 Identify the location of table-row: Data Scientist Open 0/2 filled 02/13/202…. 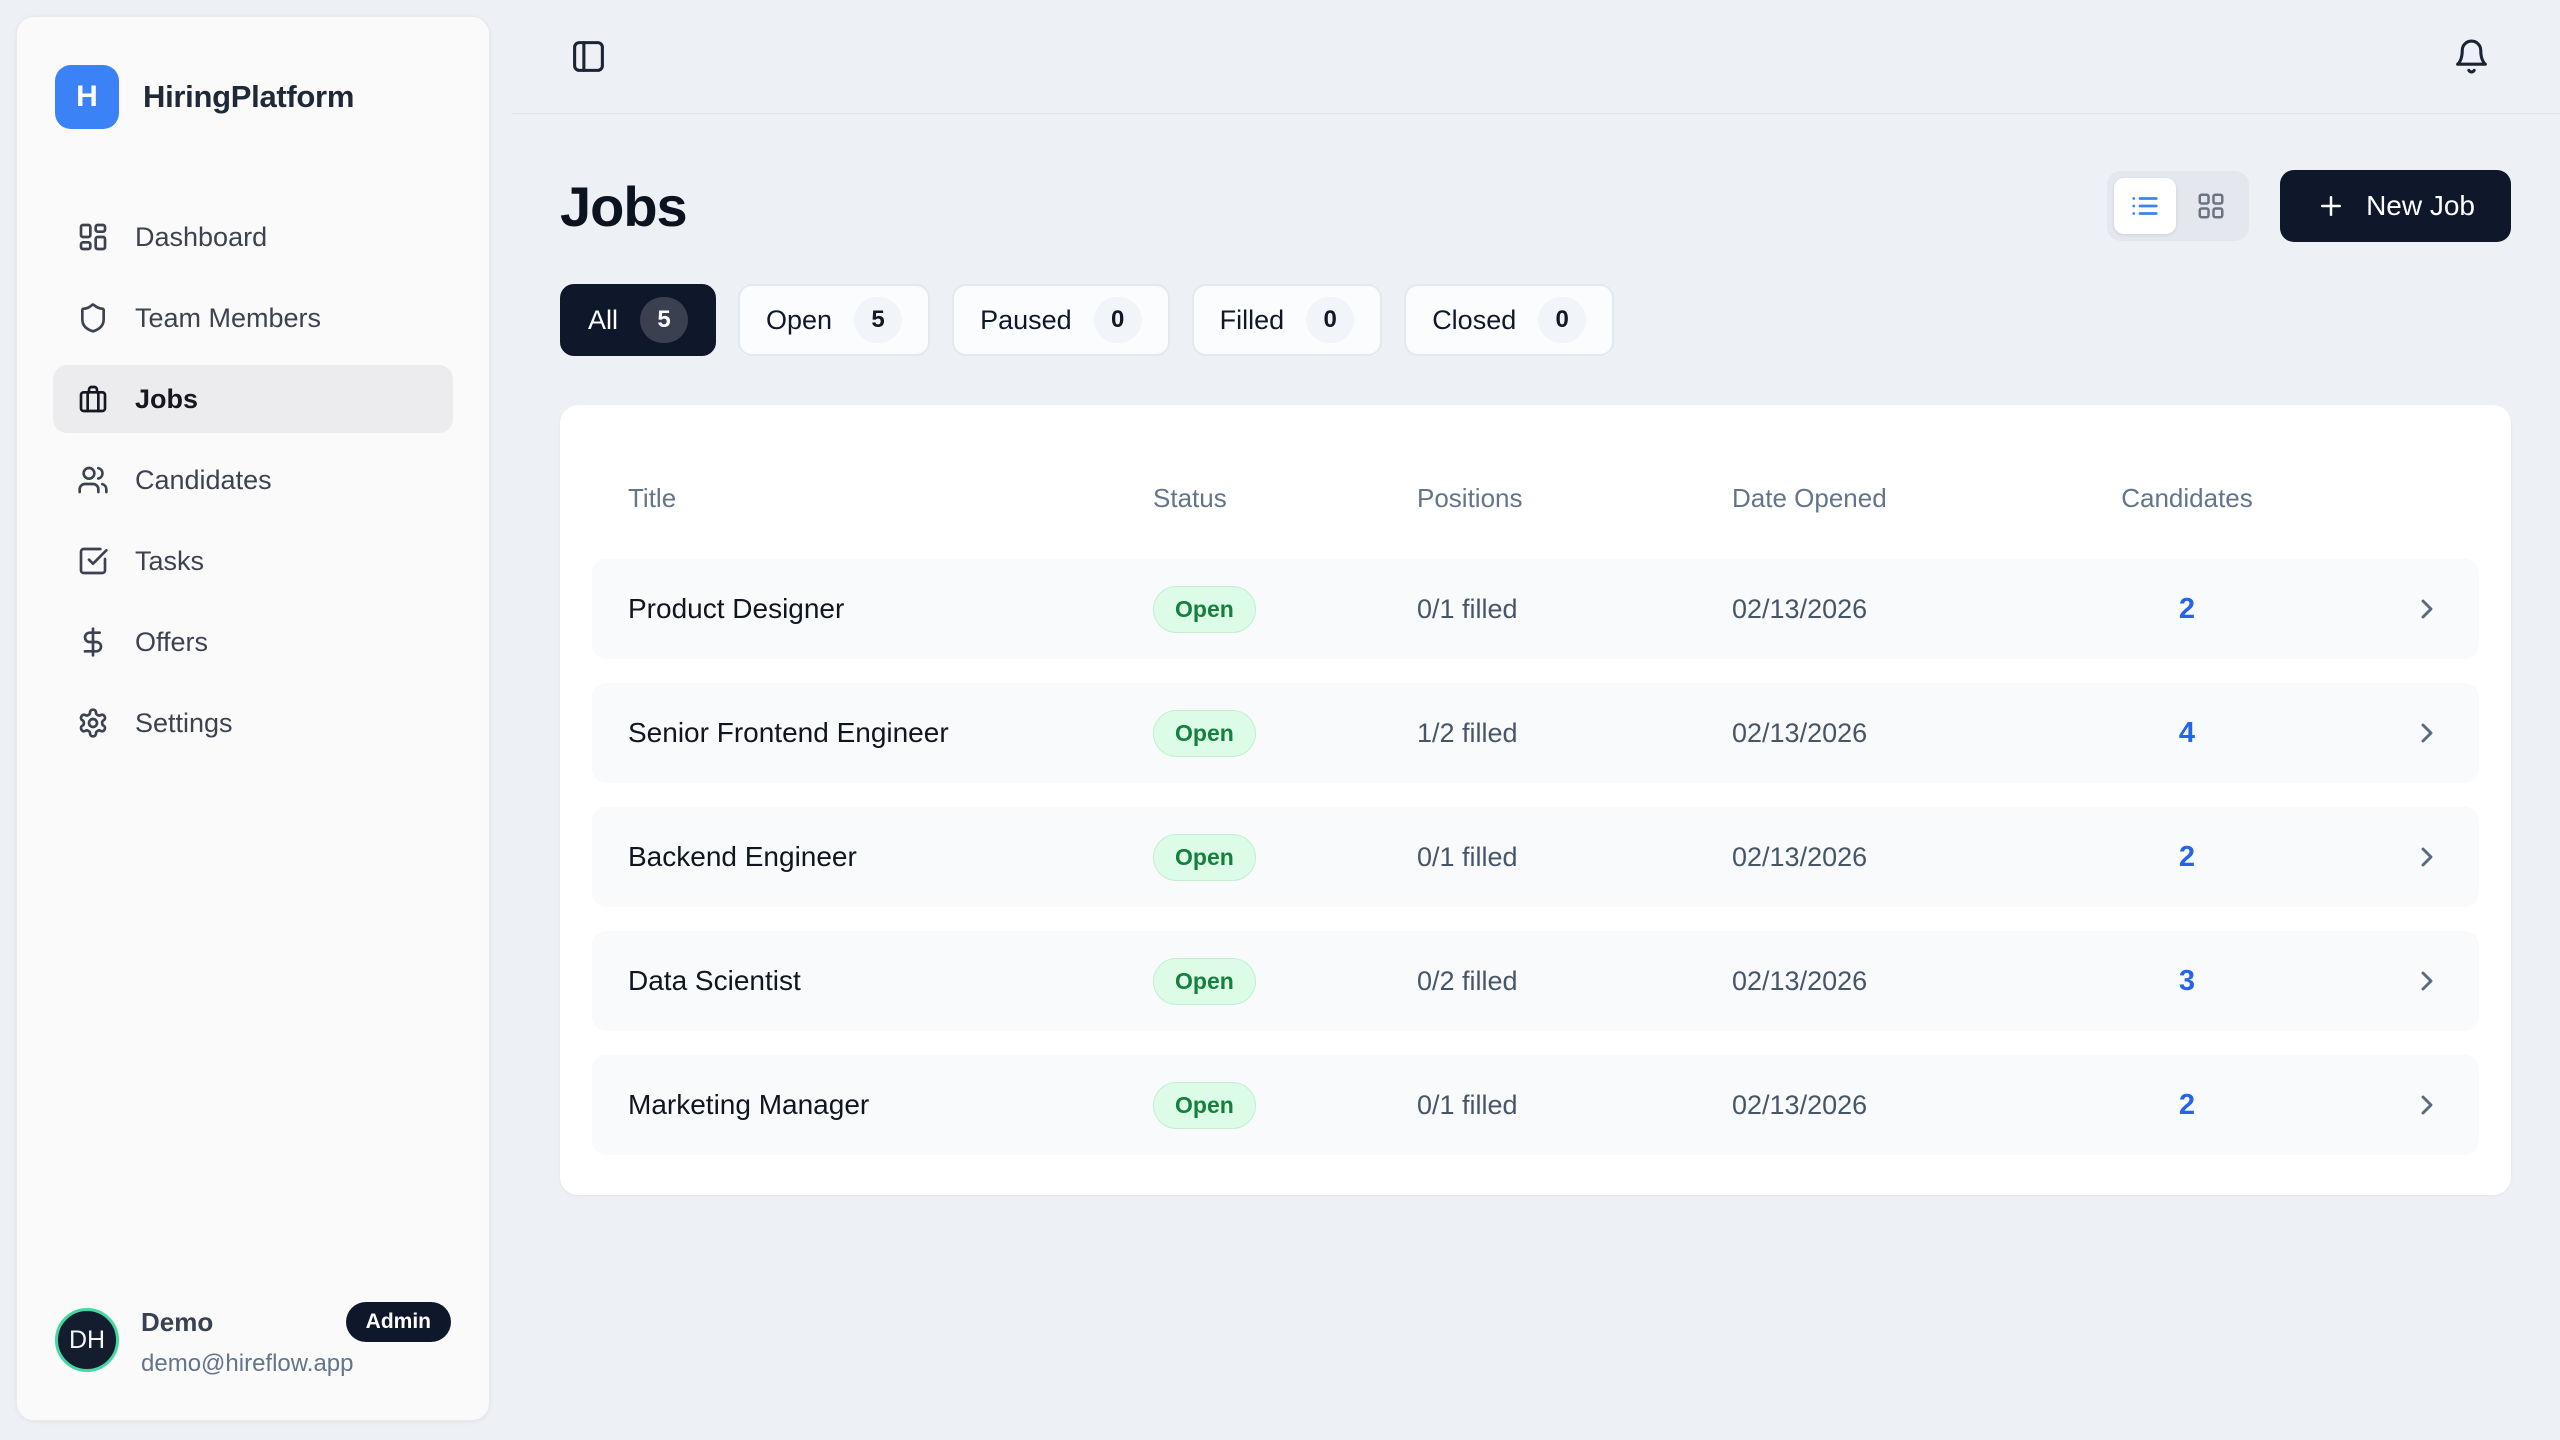
(1535, 981).